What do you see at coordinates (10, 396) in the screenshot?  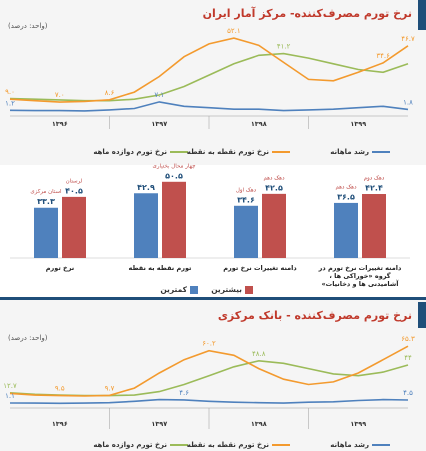 I see `data-label: ۱.۱` at bounding box center [10, 396].